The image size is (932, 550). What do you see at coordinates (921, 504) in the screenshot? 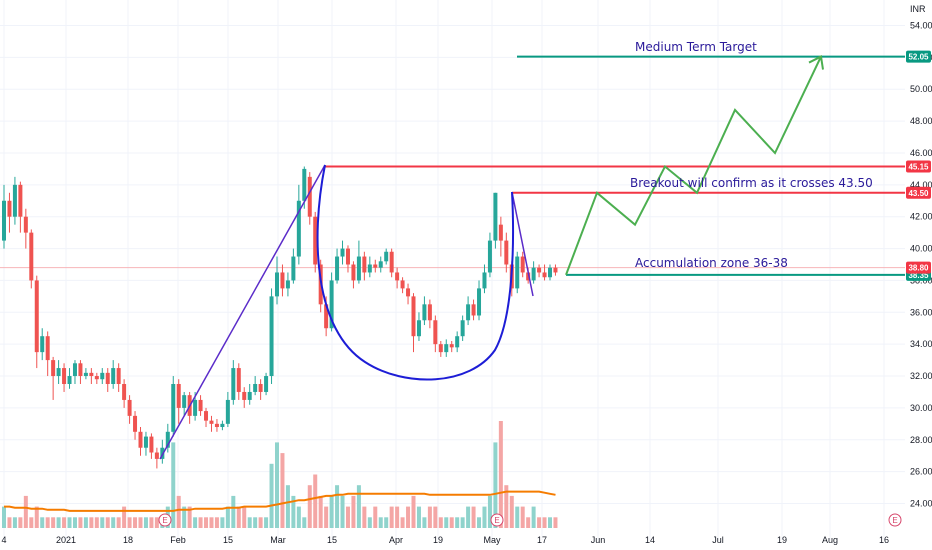
I see `price-tick-label: 24.00` at bounding box center [921, 504].